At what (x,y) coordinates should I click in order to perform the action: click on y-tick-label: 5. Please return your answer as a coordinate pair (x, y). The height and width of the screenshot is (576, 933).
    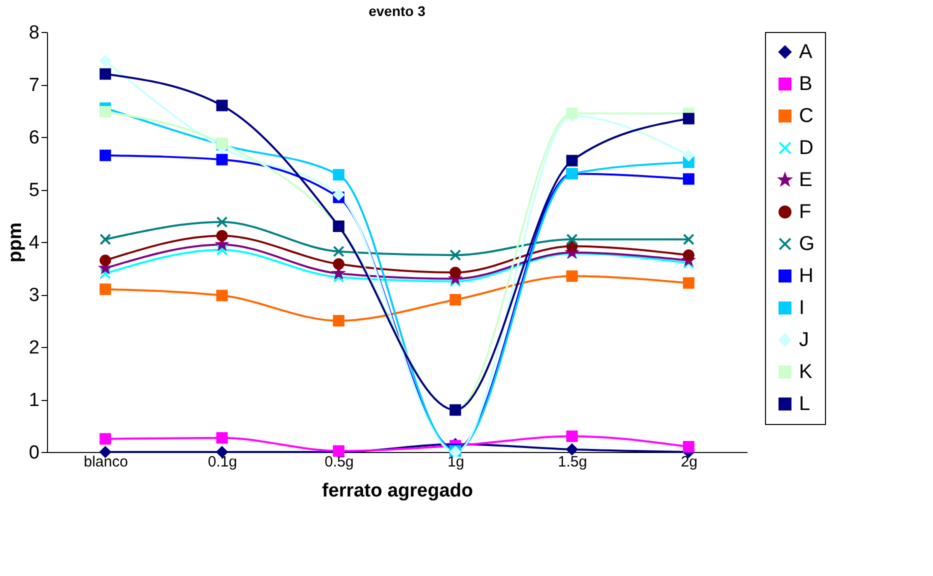
    Looking at the image, I should click on (34, 190).